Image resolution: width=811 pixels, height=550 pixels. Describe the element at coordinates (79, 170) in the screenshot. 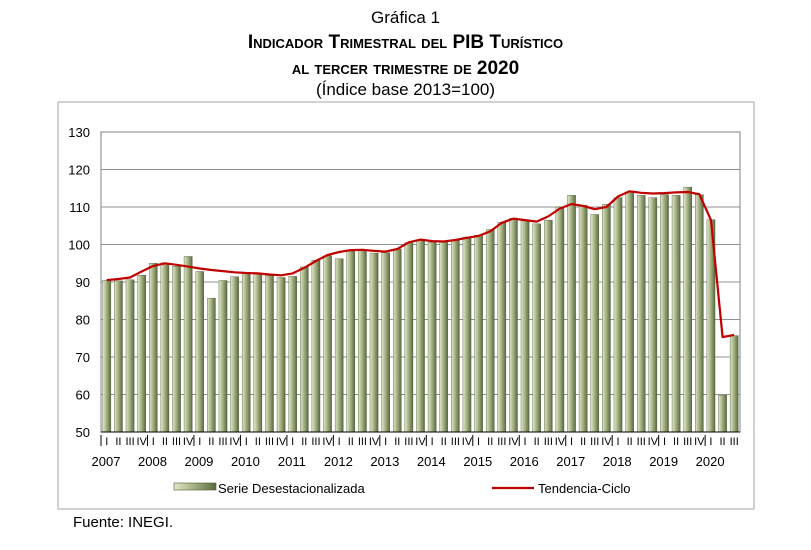

I see `y-tick-label: 120` at that location.